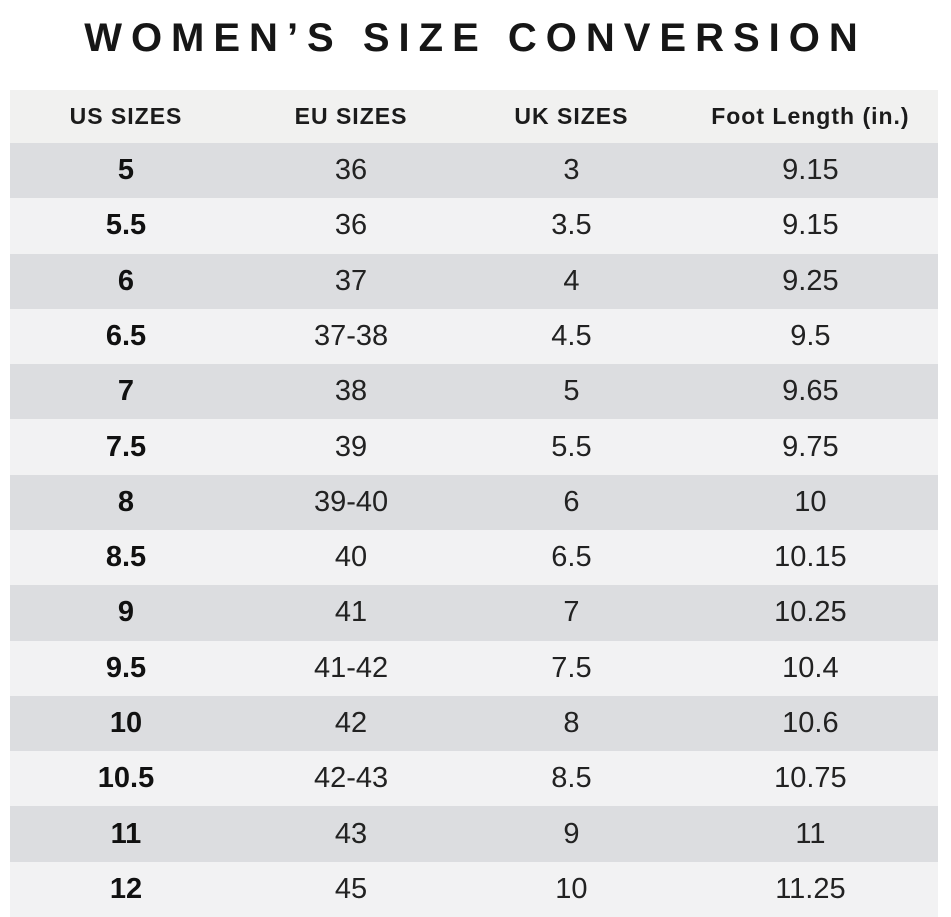 This screenshot has width=951, height=917. What do you see at coordinates (126, 501) in the screenshot?
I see `cell-us-size: 8` at bounding box center [126, 501].